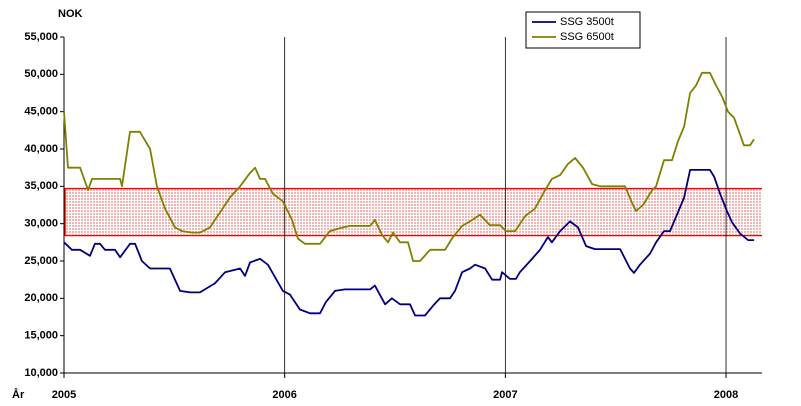 The image size is (801, 406). Describe the element at coordinates (41, 261) in the screenshot. I see `y-tick-label: 25,000` at that location.